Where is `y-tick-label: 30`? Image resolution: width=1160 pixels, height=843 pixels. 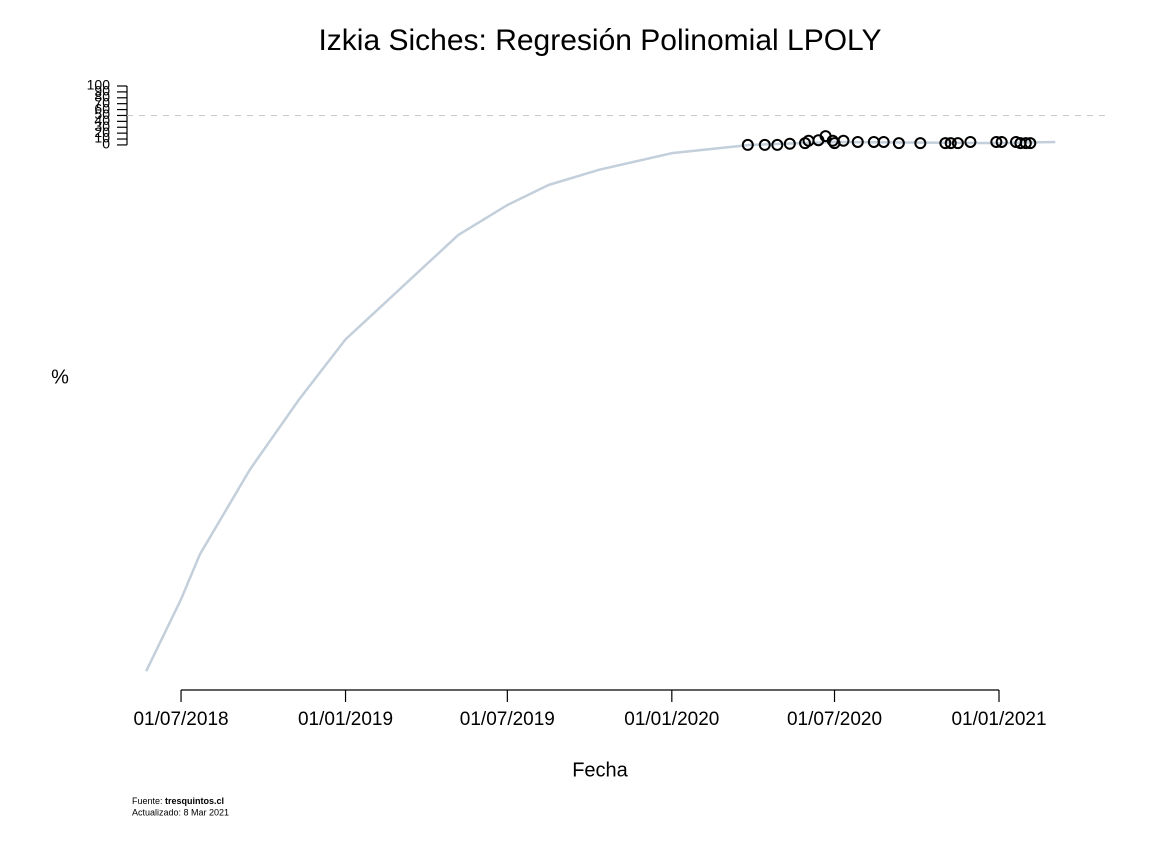 y-tick-label: 30 is located at coordinates (102, 126).